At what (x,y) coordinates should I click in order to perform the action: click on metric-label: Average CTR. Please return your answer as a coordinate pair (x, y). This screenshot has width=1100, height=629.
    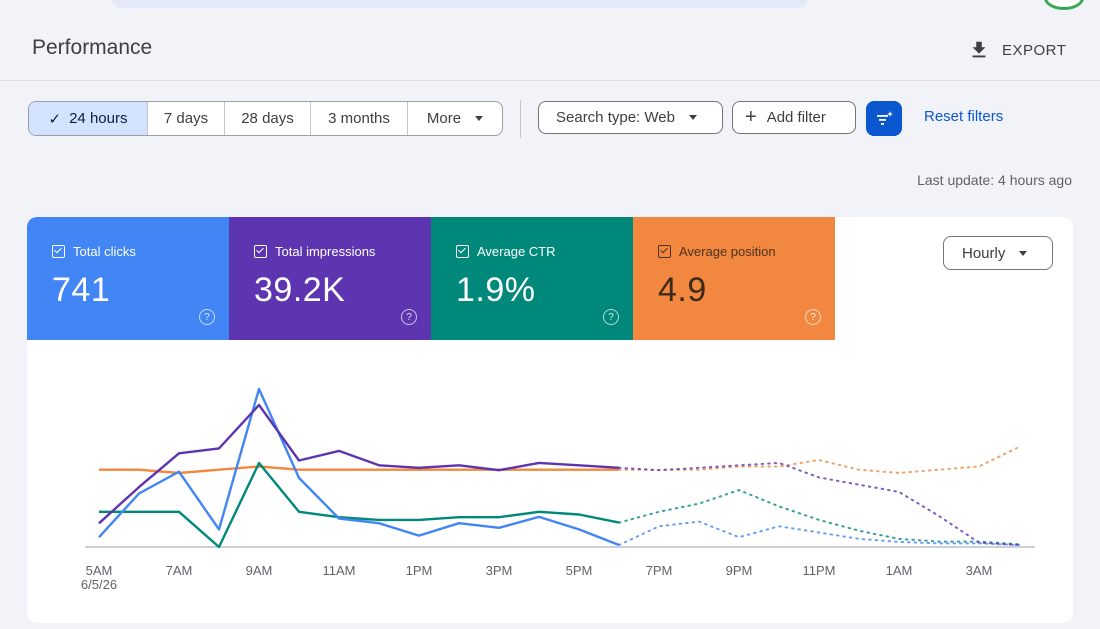
    Looking at the image, I should click on (506, 251).